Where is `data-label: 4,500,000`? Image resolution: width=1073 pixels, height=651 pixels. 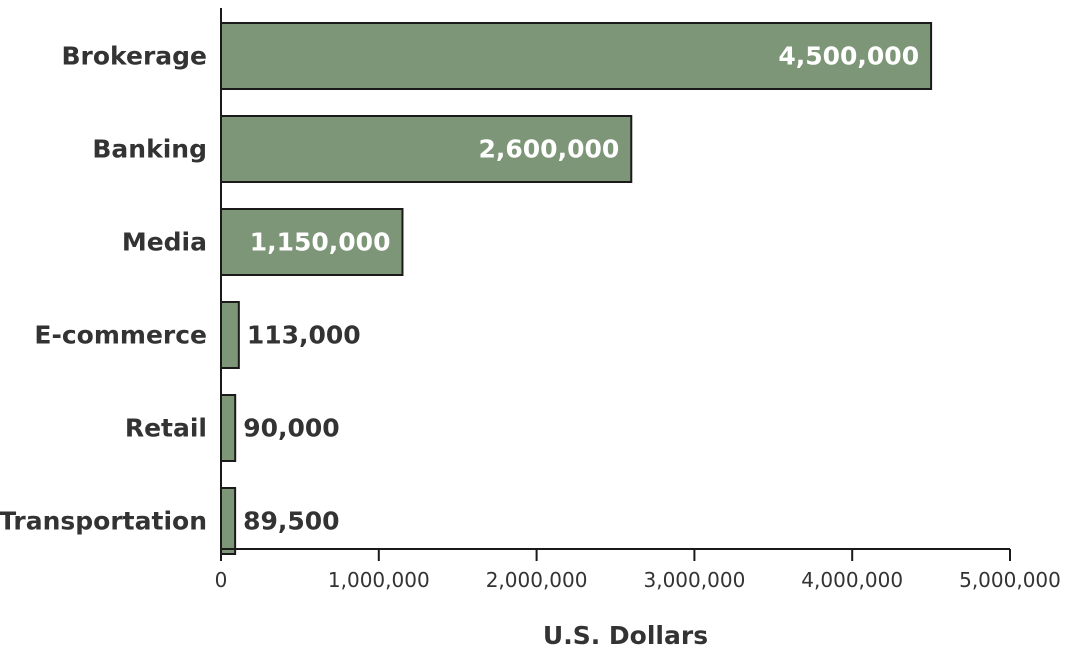 data-label: 4,500,000 is located at coordinates (848, 56).